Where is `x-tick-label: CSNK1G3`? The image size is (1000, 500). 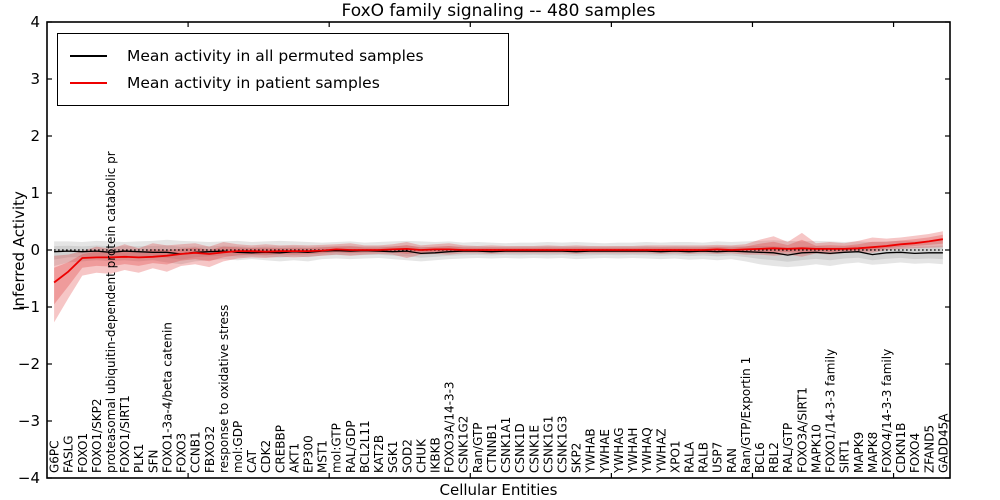 x-tick-label: CSNK1G3 is located at coordinates (562, 444).